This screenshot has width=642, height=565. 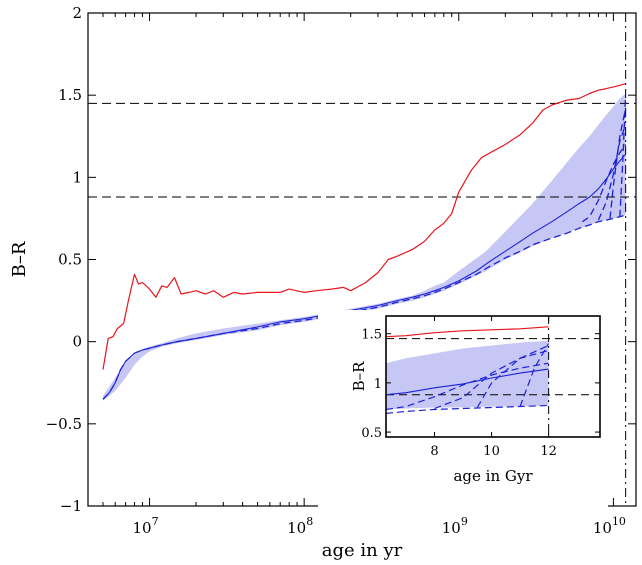 What do you see at coordinates (378, 384) in the screenshot?
I see `inset-y-tick-label: 1` at bounding box center [378, 384].